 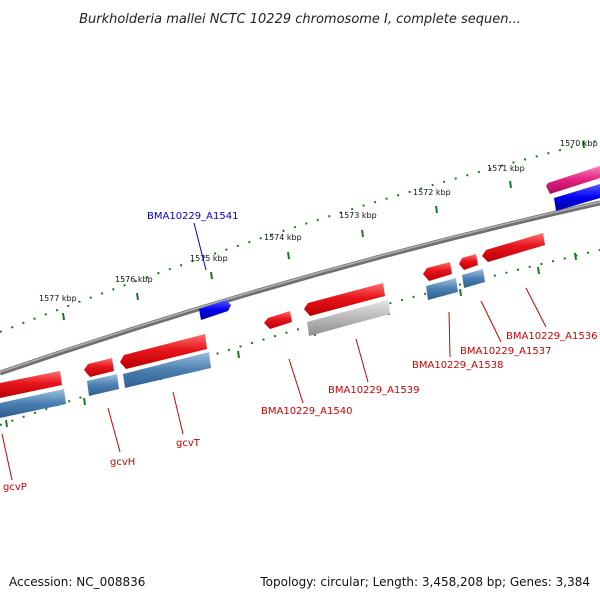 I want to click on cds-feature-a1539, so click(x=344, y=299).